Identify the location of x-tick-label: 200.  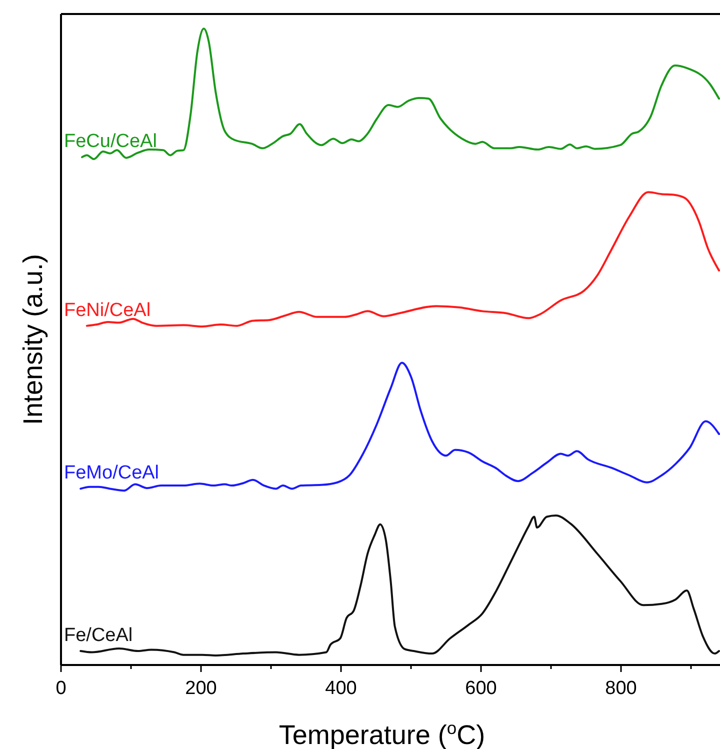
(201, 688).